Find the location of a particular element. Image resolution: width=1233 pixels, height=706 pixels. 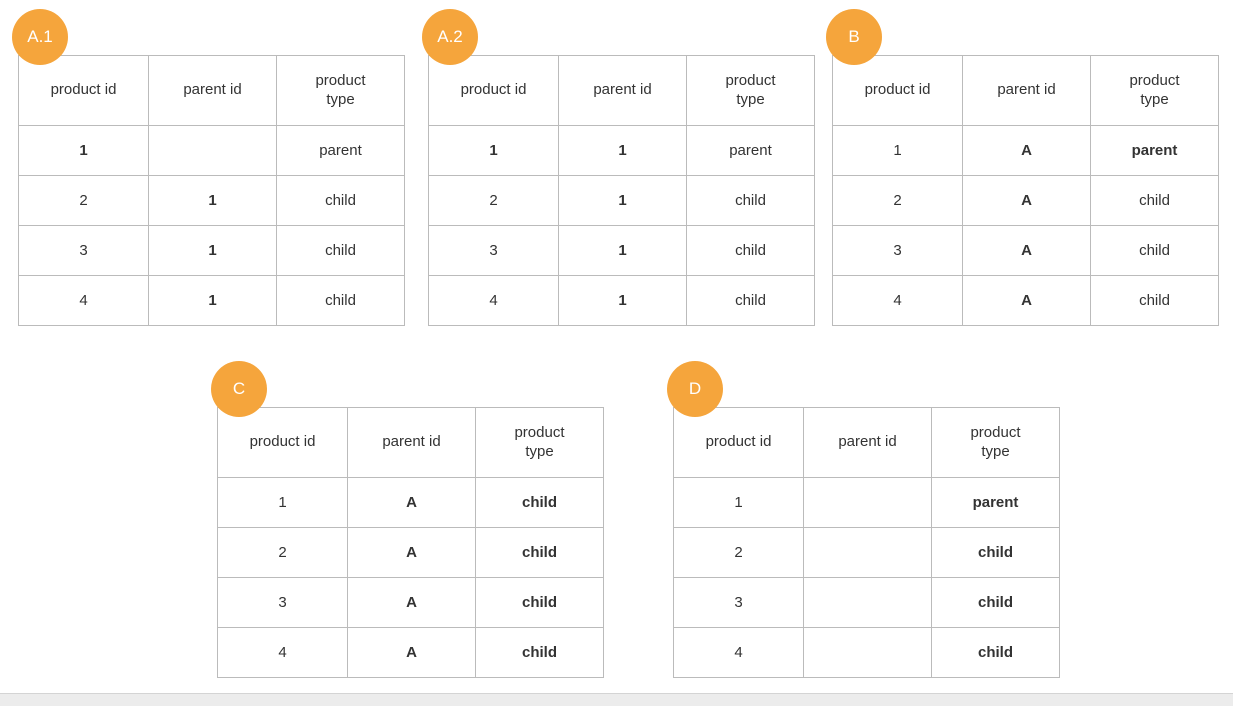

table-row: 3 1 child is located at coordinates (621, 250).